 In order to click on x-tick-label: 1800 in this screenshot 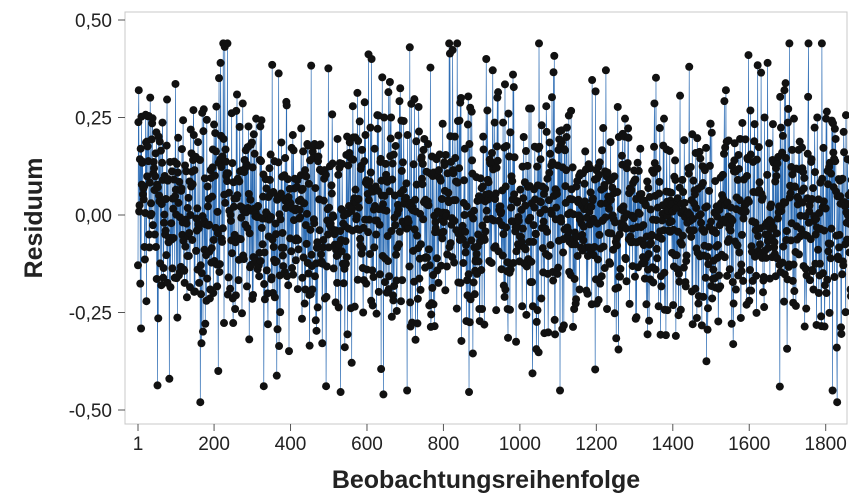, I will do `click(826, 444)`.